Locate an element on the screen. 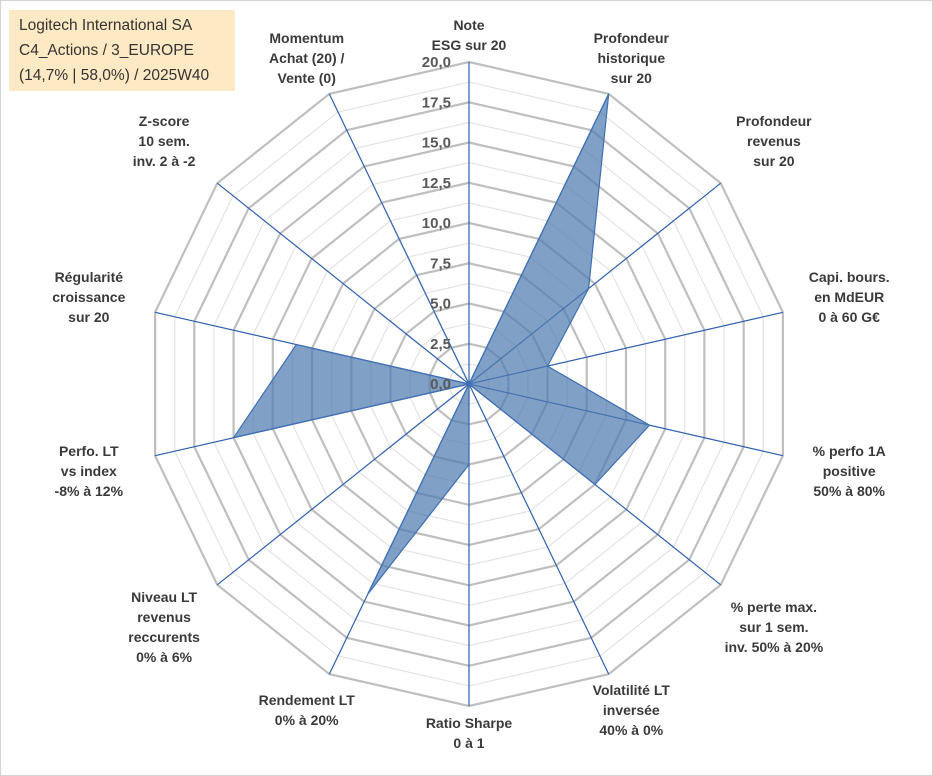 The height and width of the screenshot is (776, 933). axis-label-line: 0% à 6% is located at coordinates (164, 657).